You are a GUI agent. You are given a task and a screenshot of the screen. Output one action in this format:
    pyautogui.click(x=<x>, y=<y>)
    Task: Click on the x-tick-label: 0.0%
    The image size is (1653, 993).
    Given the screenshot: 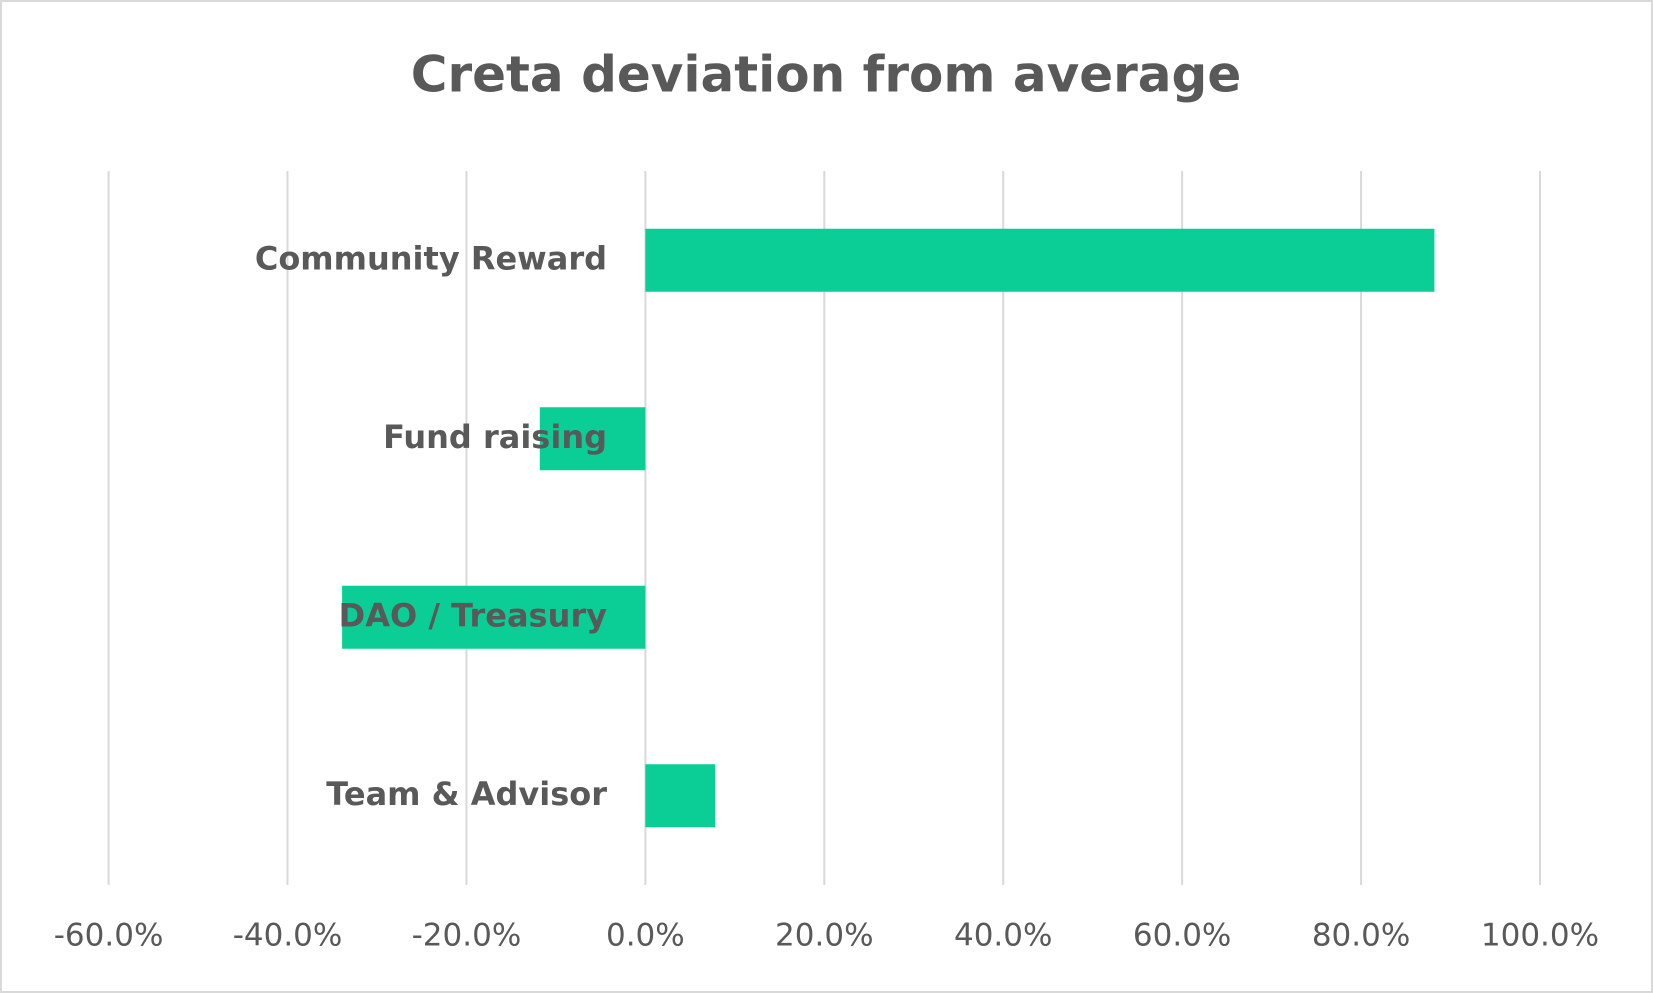 What is the action you would take?
    pyautogui.click(x=645, y=936)
    